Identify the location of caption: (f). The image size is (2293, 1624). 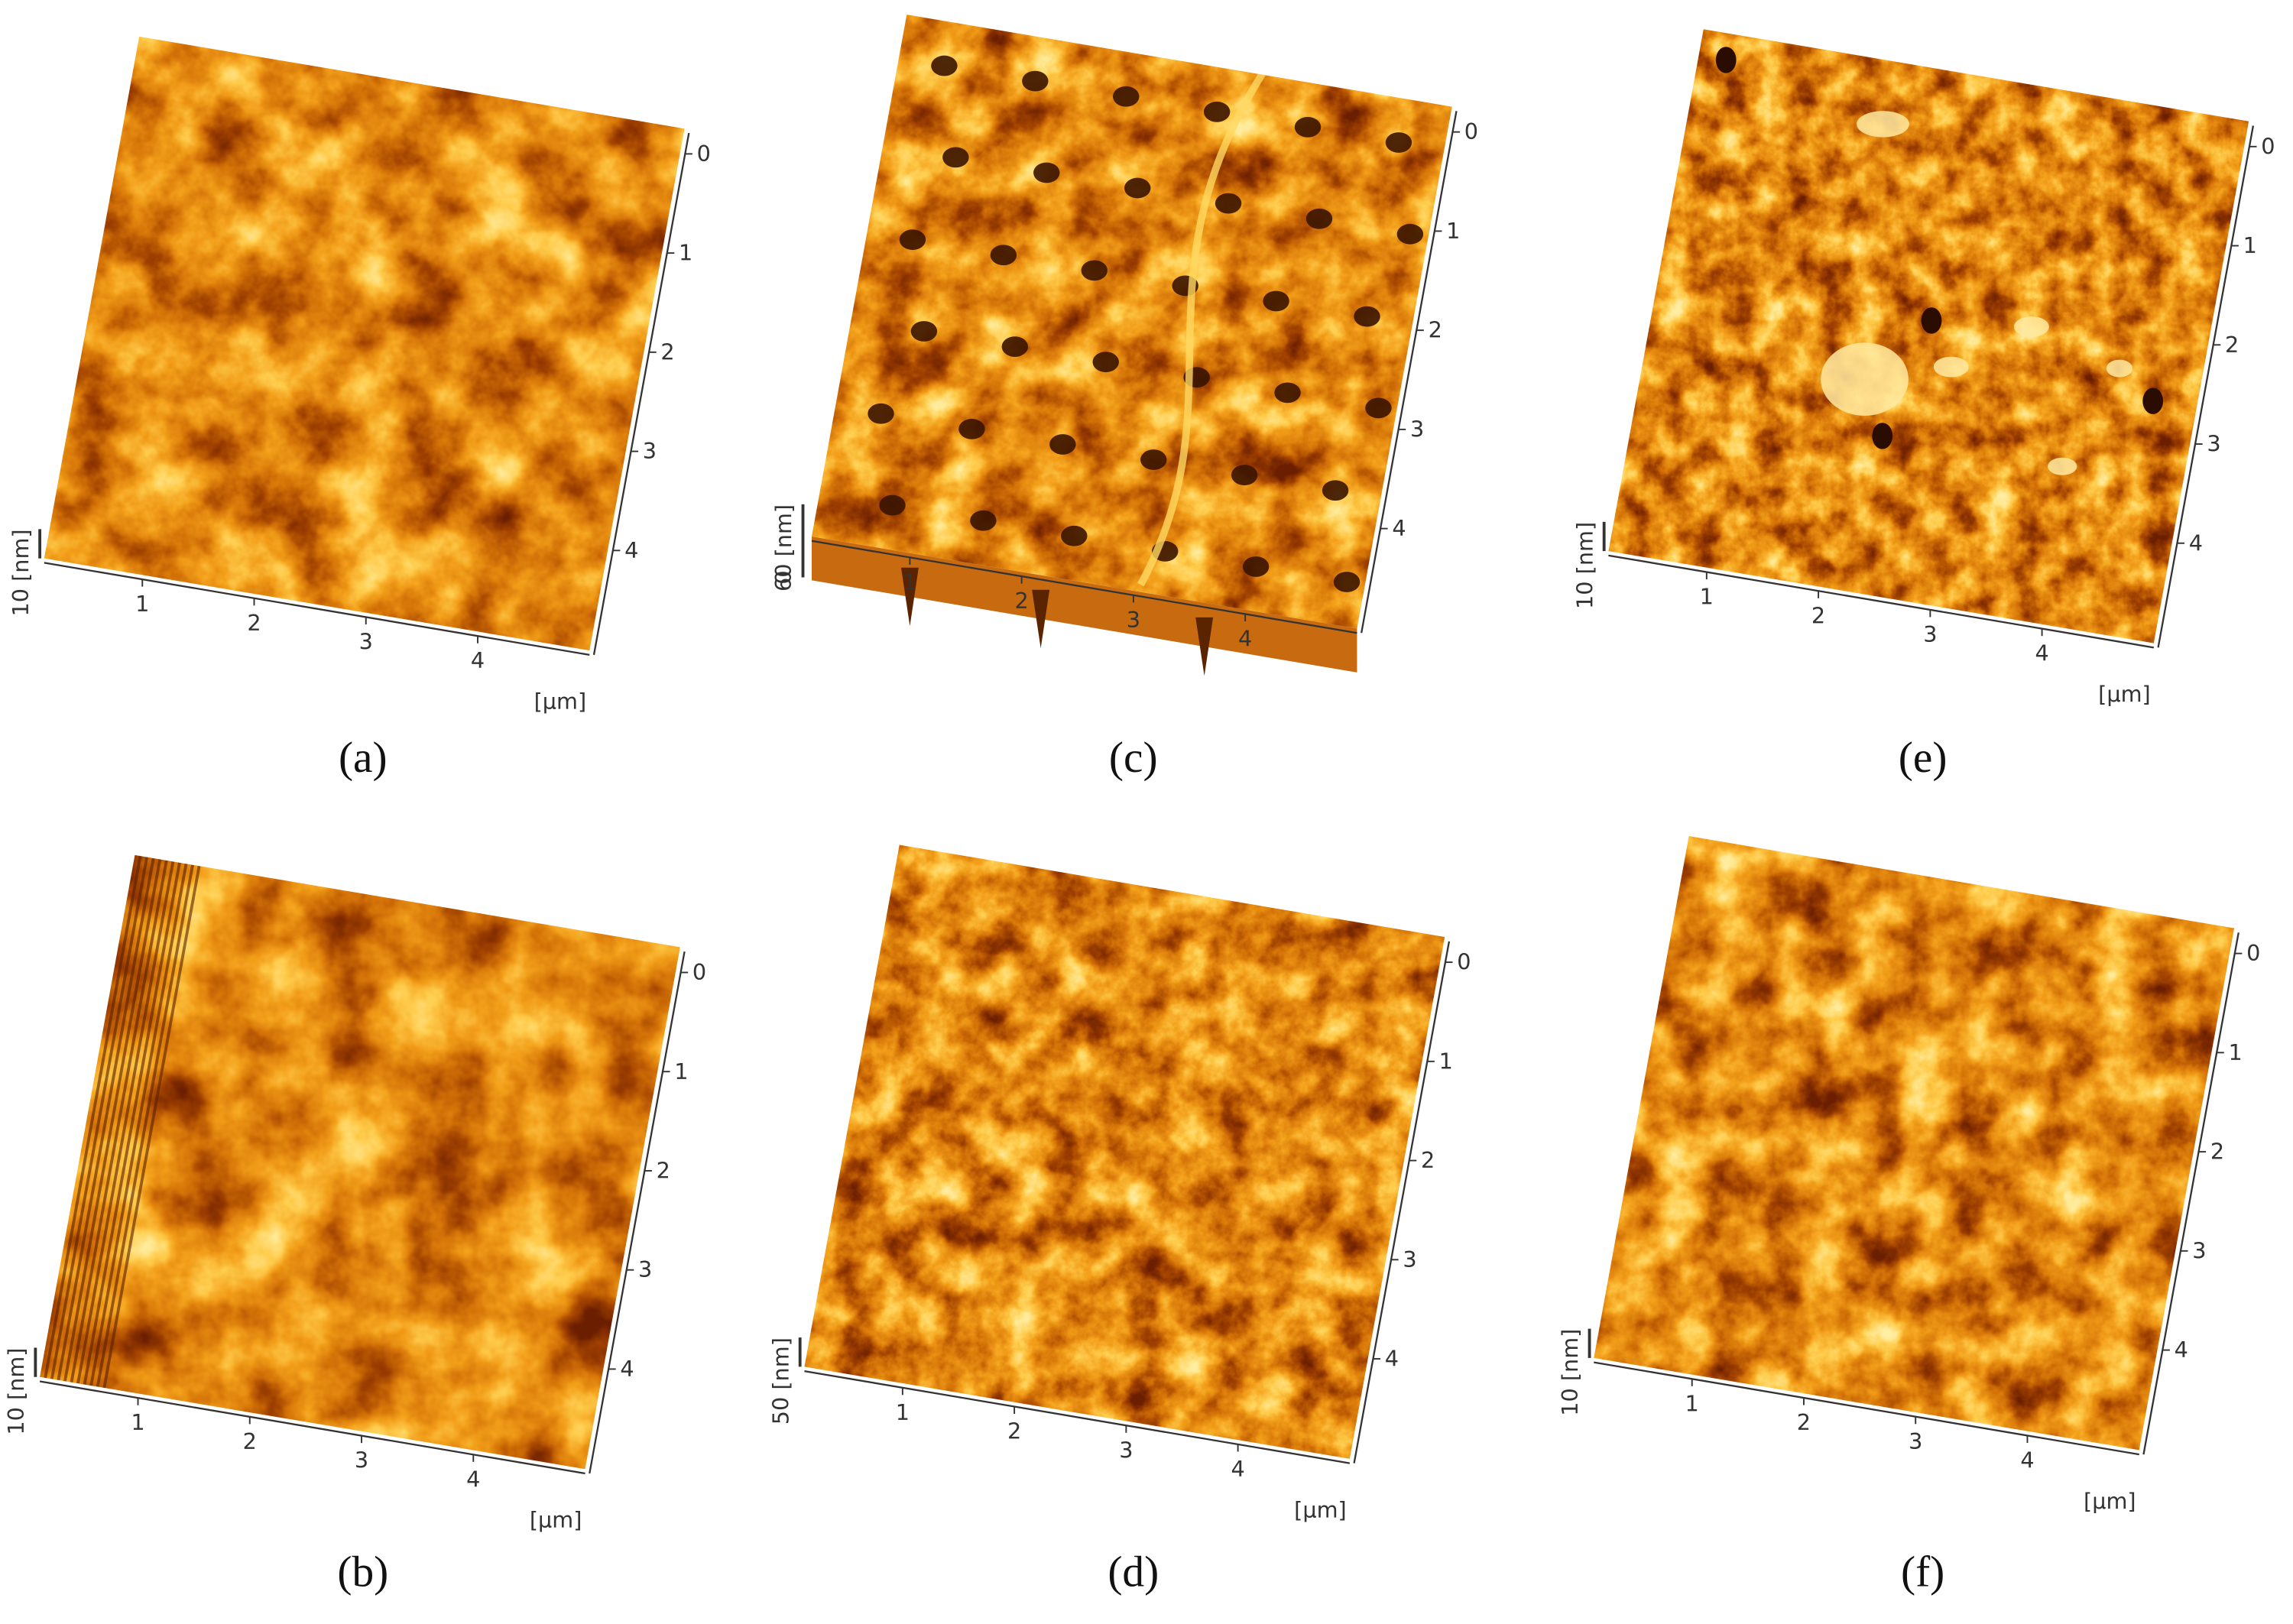
(1922, 1572).